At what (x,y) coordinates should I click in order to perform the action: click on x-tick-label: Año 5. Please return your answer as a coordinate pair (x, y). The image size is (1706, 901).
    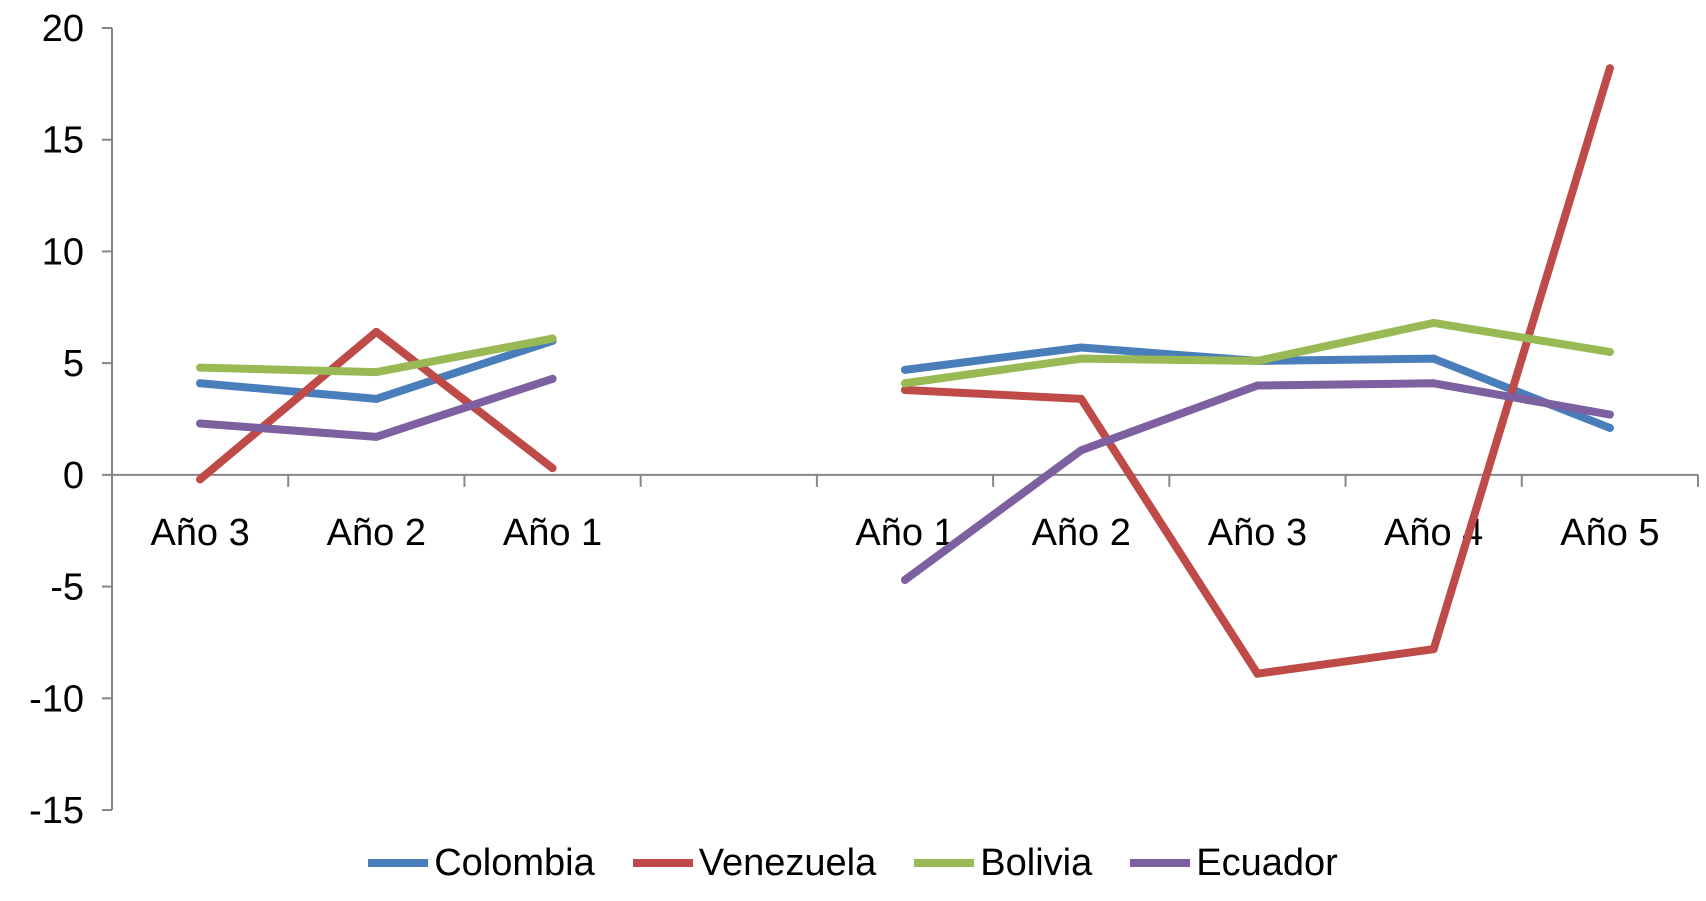
    Looking at the image, I should click on (1609, 533).